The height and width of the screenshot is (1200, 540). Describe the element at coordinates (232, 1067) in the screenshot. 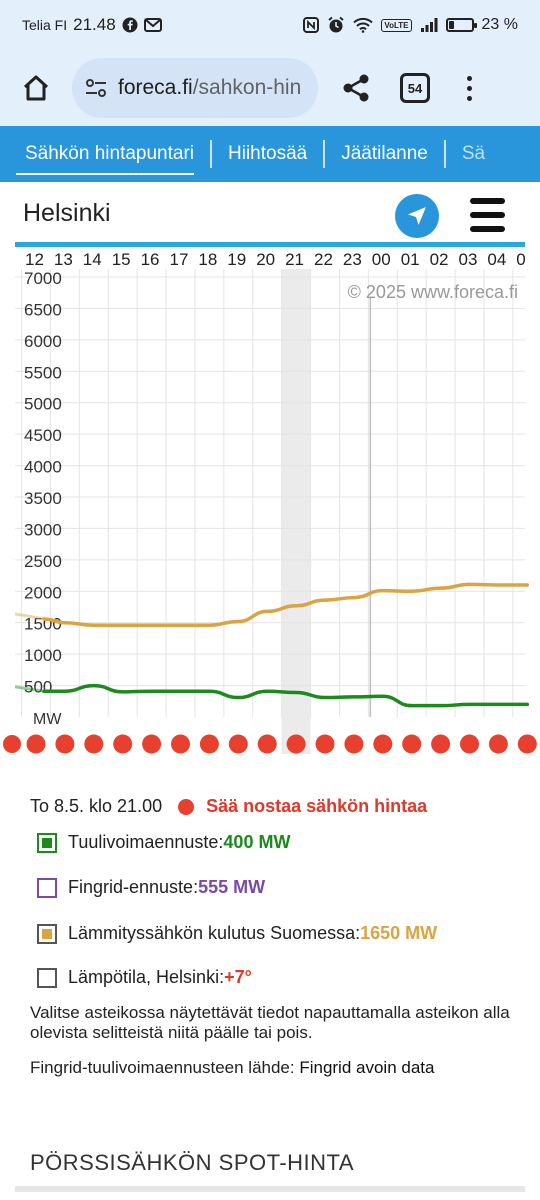

I see `source-text: Fingrid-tuulivoimaennusteen lähde` at that location.